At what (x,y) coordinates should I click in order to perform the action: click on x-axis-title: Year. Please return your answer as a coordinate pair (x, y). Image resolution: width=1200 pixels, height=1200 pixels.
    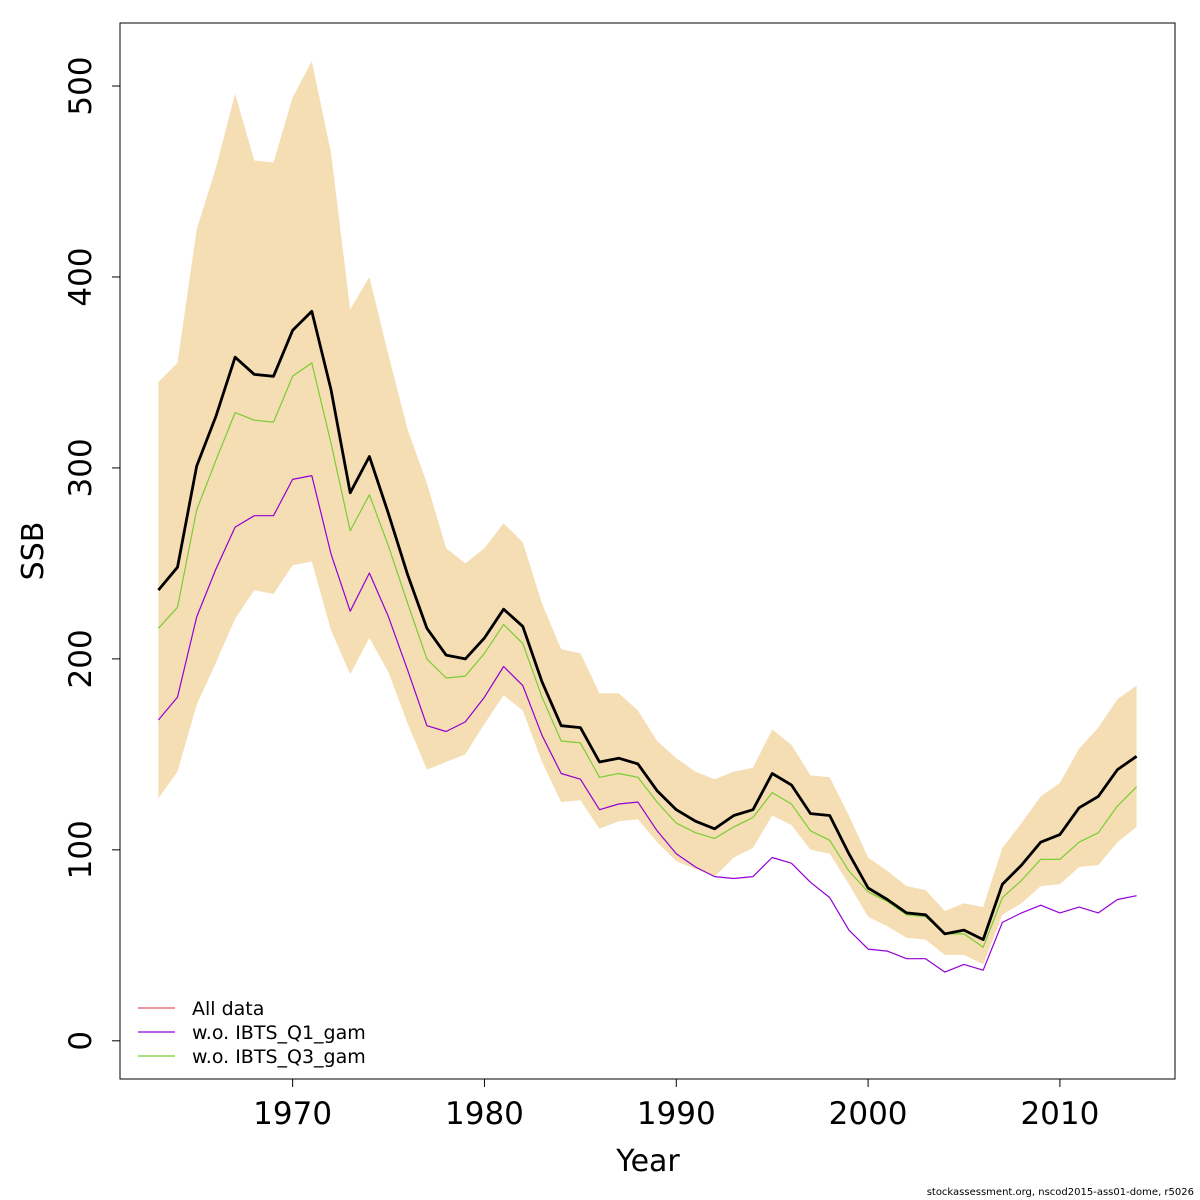
    Looking at the image, I should click on (647, 1161).